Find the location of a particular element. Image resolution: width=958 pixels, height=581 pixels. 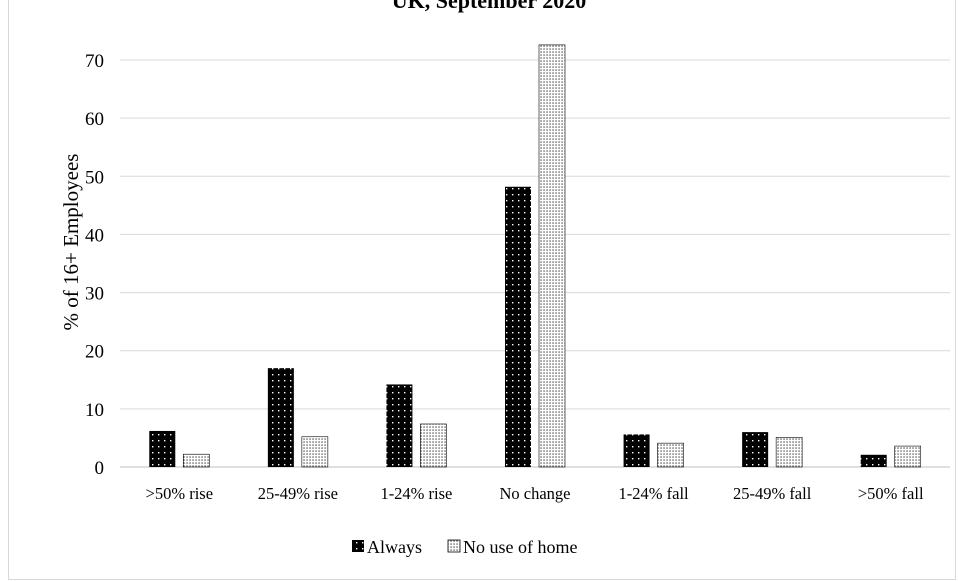

y-tick-label: 70 is located at coordinates (94, 61).